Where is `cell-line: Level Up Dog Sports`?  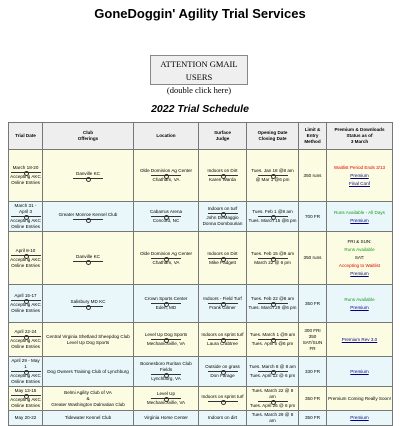 cell-line: Level Up Dog Sports is located at coordinates (166, 334).